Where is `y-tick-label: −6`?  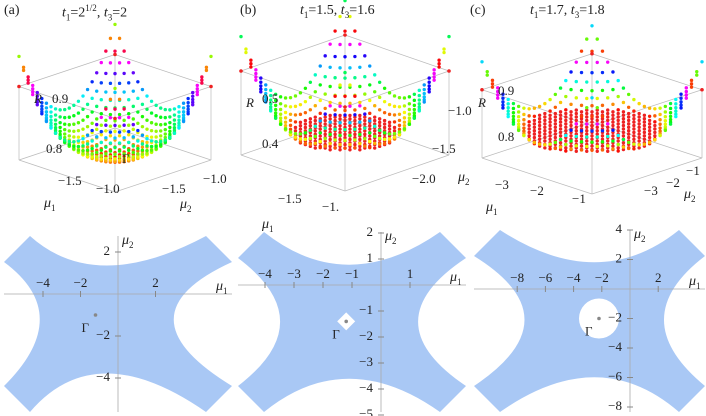 y-tick-label: −6 is located at coordinates (615, 375).